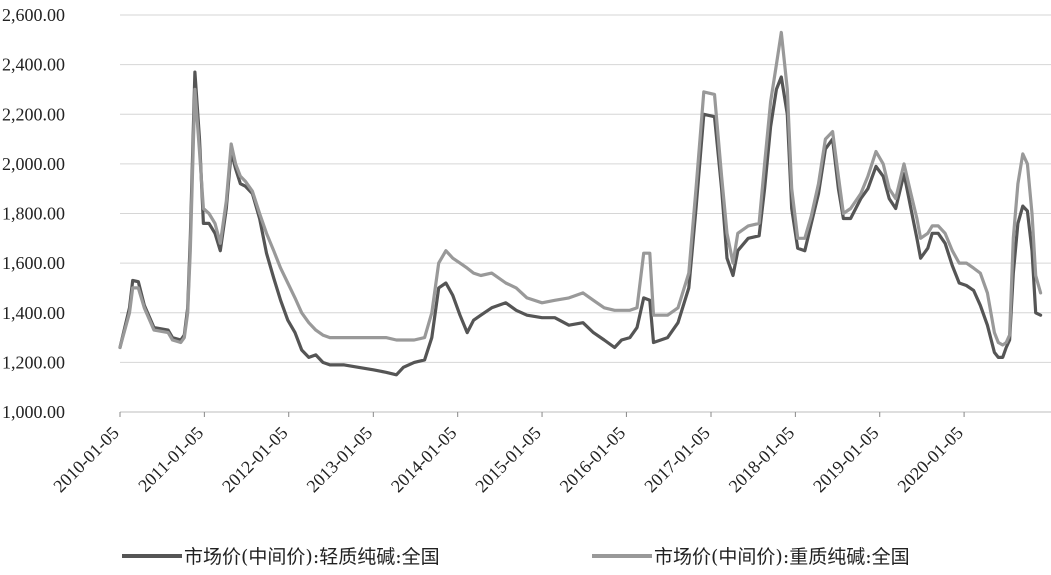  What do you see at coordinates (33, 362) in the screenshot?
I see `y-tick-label: 1,200.00` at bounding box center [33, 362].